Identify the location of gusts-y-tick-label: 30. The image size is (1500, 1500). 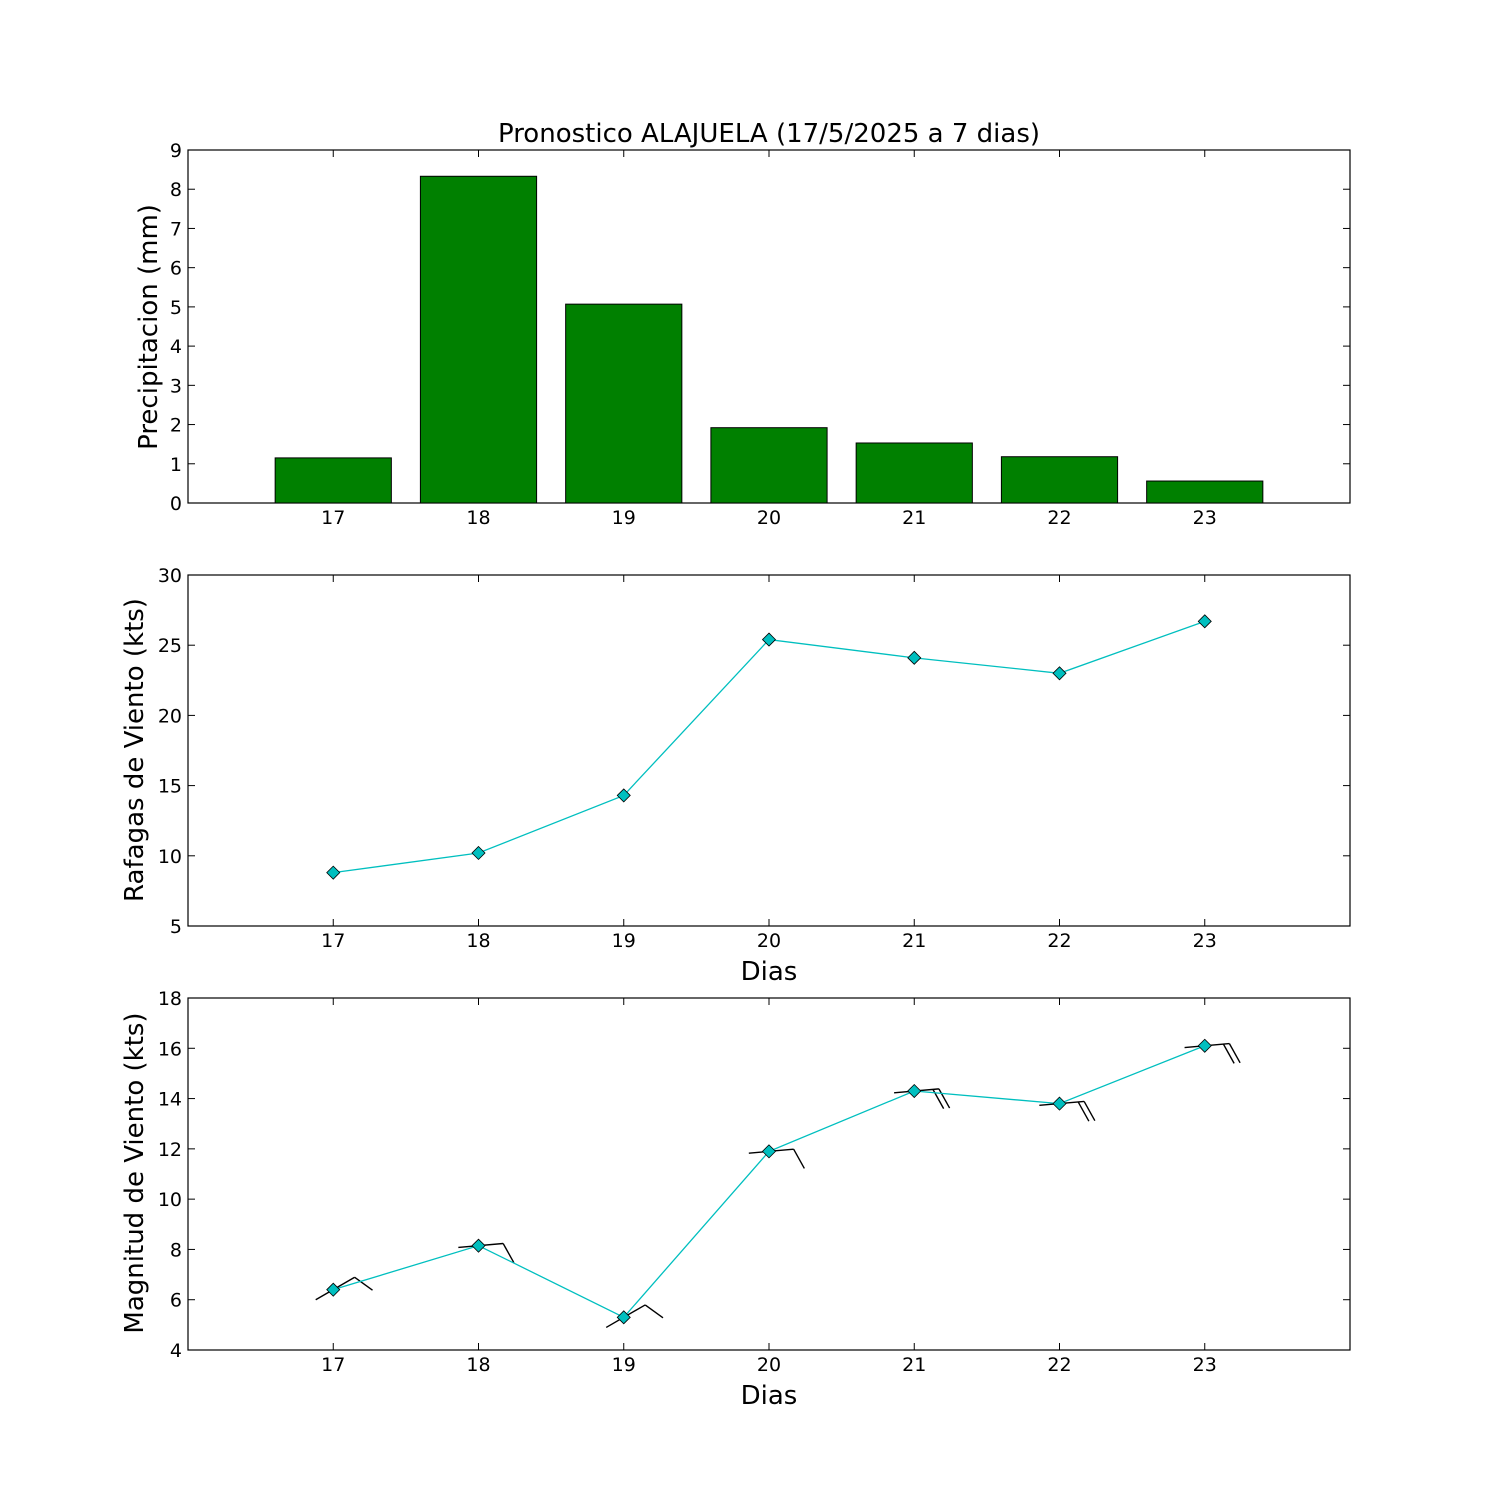
(170, 576).